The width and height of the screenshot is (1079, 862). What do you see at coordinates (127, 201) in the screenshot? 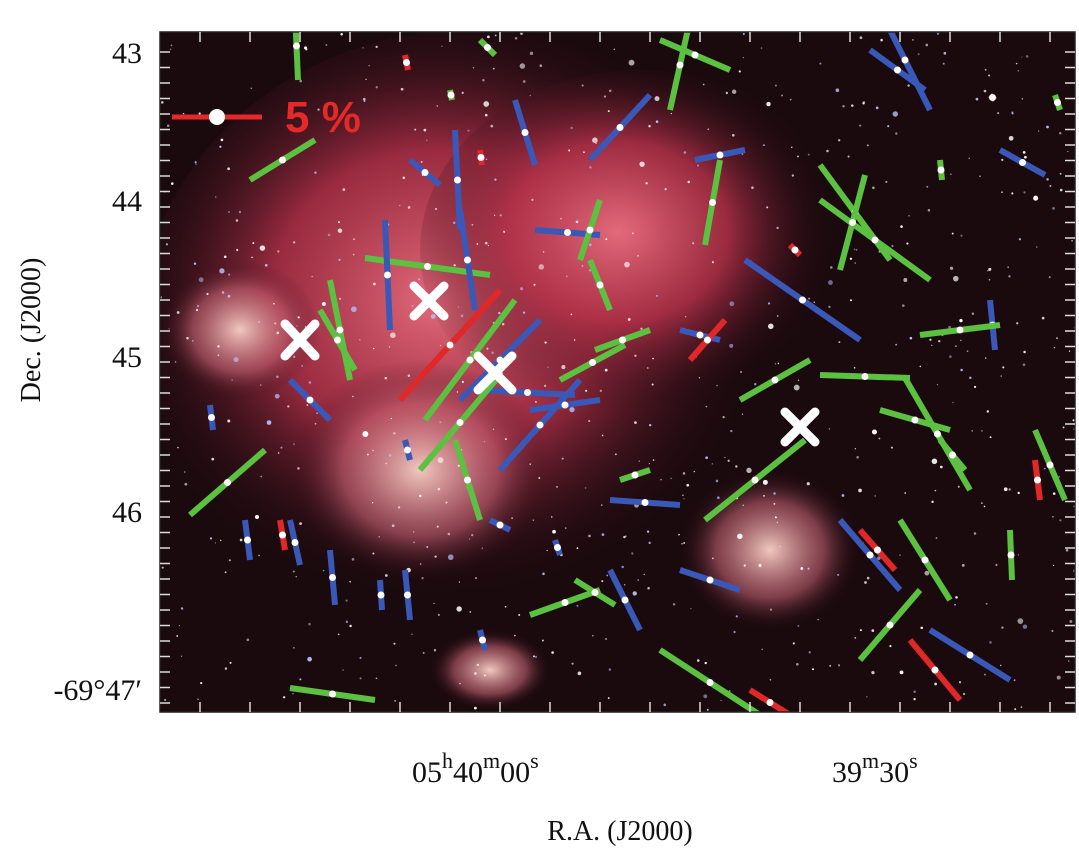
I see `y-tick-label: 44` at bounding box center [127, 201].